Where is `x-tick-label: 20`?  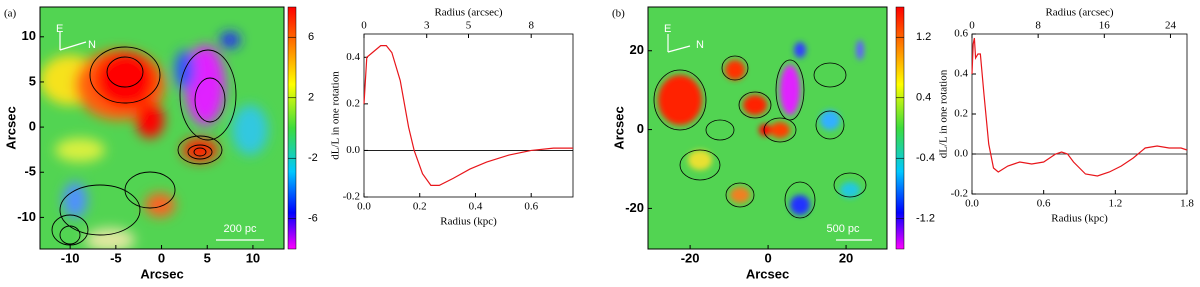 x-tick-label: 20 is located at coordinates (846, 257).